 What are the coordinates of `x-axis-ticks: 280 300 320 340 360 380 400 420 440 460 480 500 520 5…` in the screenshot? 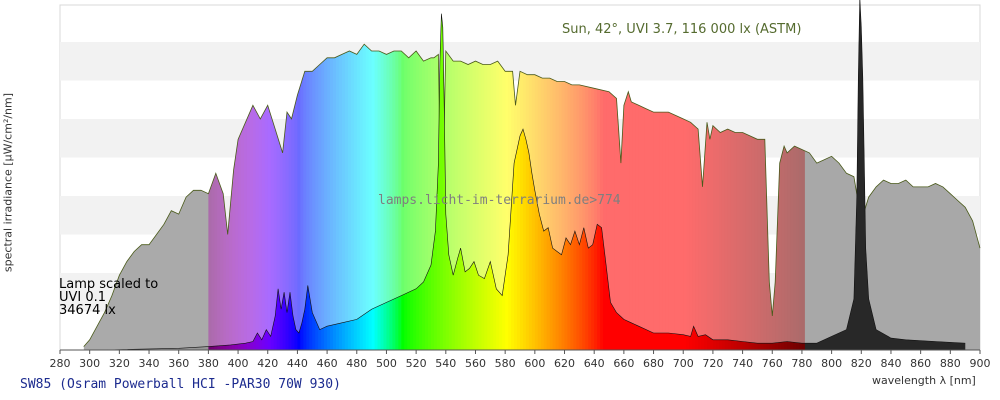 It's located at (520, 360).